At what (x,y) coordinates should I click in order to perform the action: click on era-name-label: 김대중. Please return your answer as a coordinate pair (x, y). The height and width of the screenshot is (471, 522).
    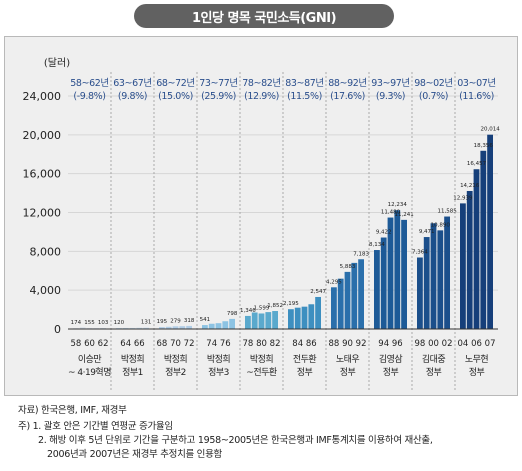
    Looking at the image, I should click on (434, 359).